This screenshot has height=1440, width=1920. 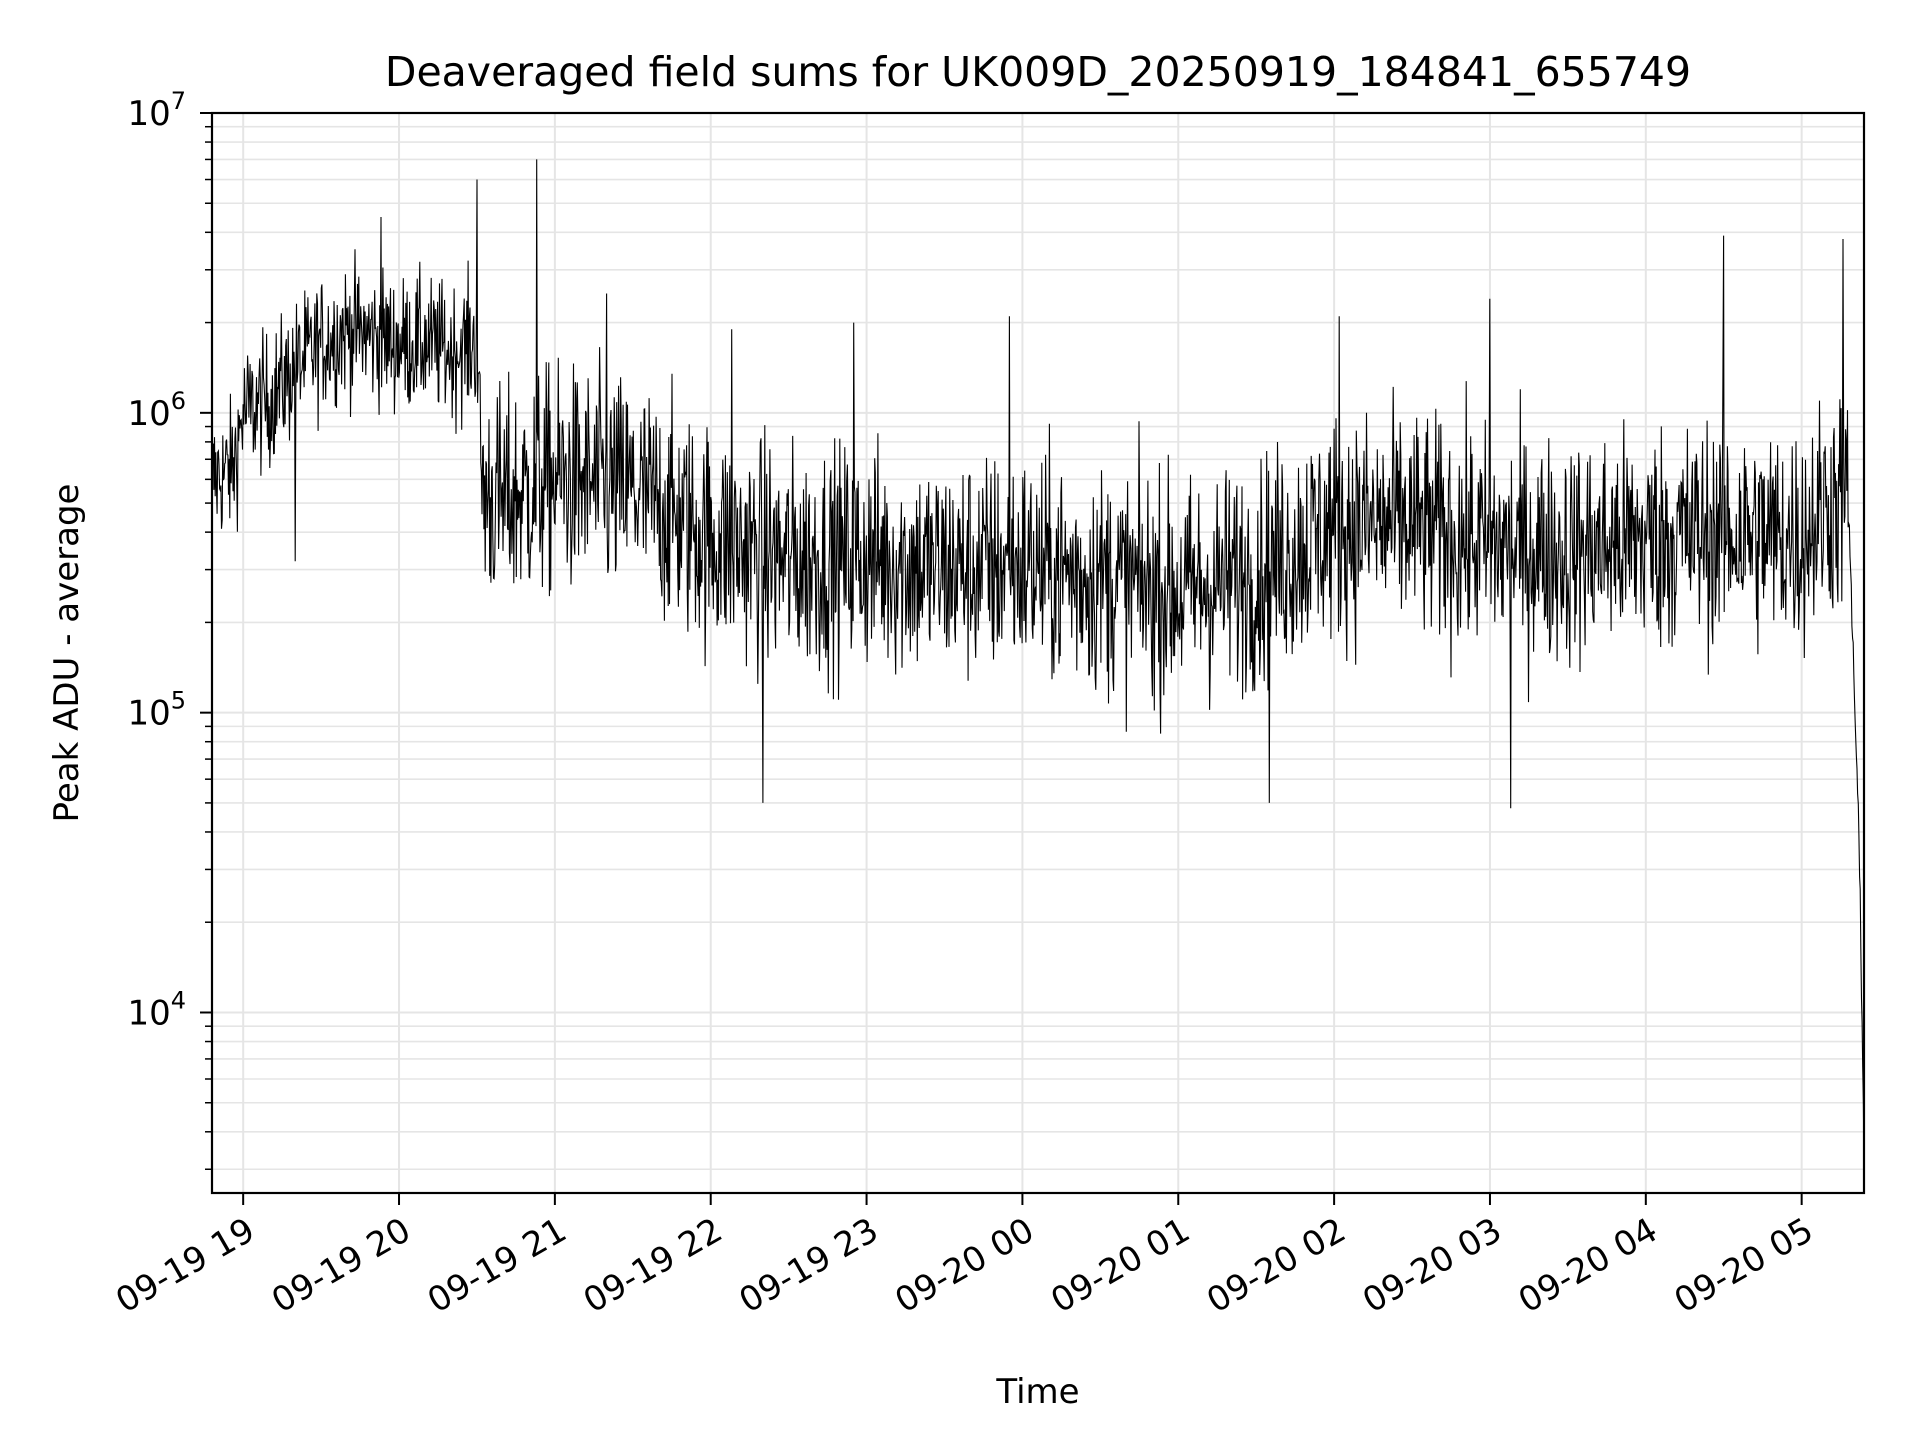 What do you see at coordinates (1037, 1392) in the screenshot?
I see `x-axis-label: Time` at bounding box center [1037, 1392].